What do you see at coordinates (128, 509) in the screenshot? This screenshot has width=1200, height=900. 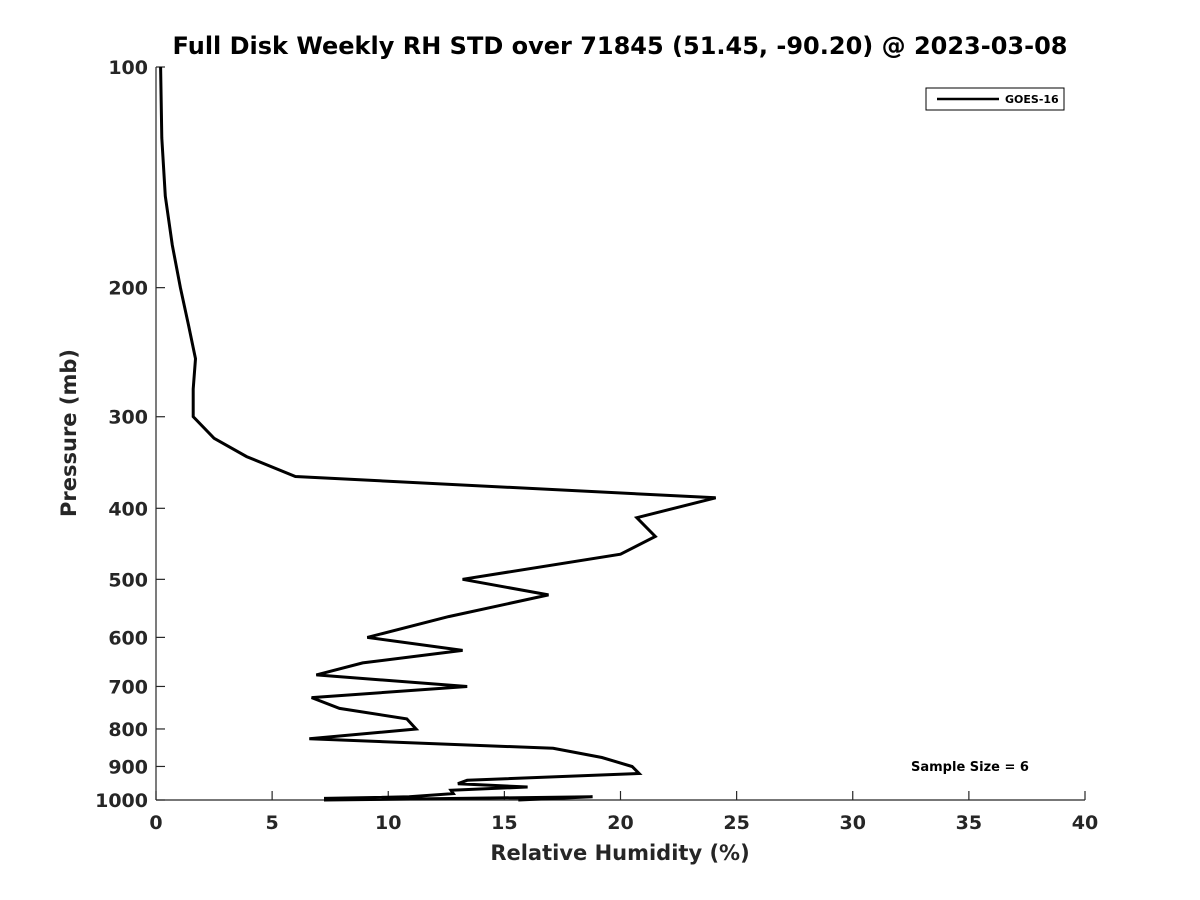 I see `y-tick-label: 400` at bounding box center [128, 509].